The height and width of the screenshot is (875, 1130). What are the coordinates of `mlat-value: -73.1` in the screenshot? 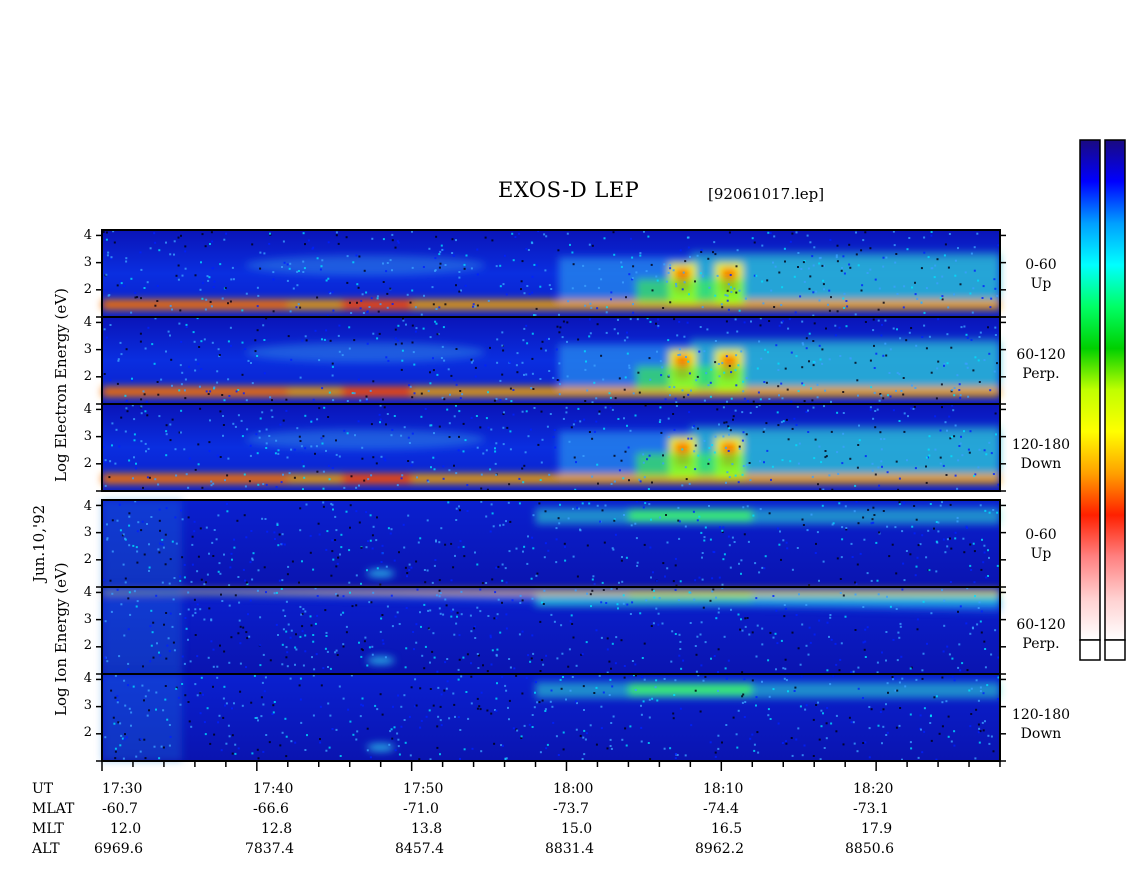 It's located at (871, 809).